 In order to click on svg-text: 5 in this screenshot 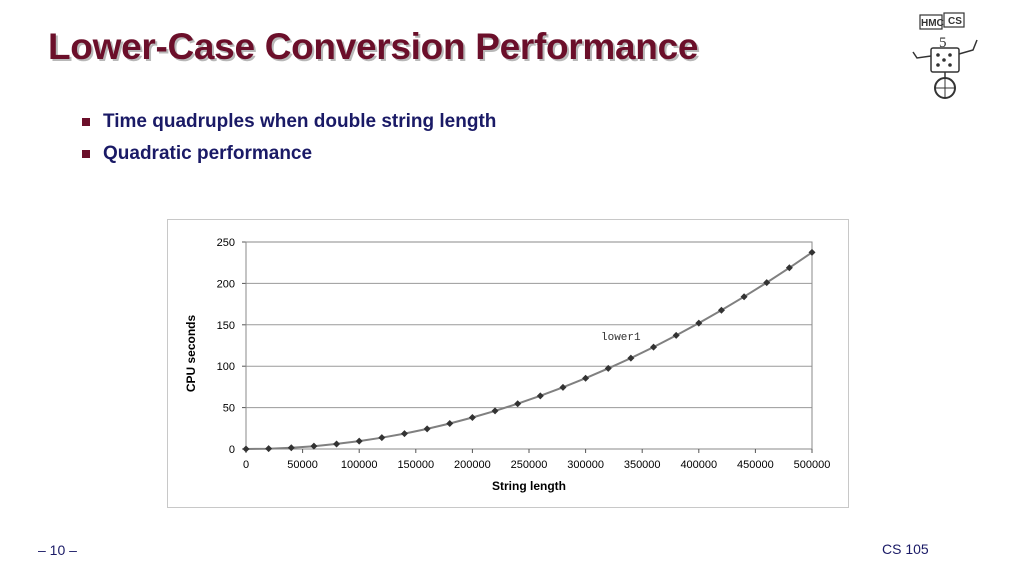, I will do `click(943, 43)`.